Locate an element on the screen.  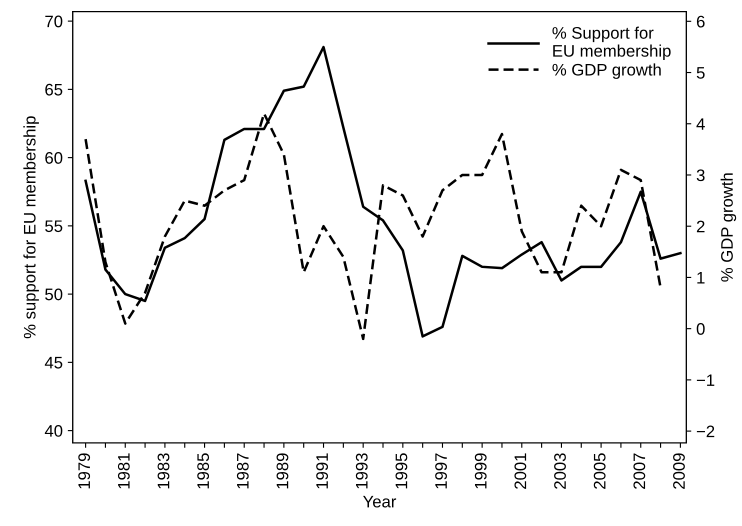
x-tick-label: 2005 is located at coordinates (600, 471).